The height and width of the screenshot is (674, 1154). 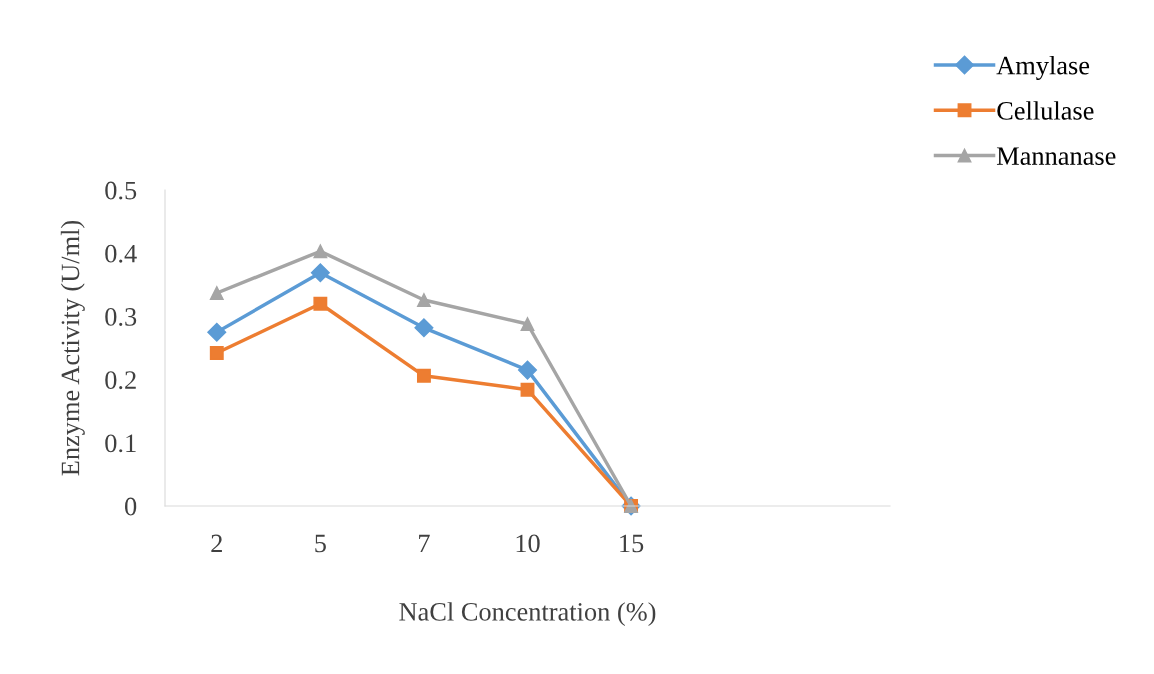 I want to click on x-tick-label: 2, so click(x=216, y=543).